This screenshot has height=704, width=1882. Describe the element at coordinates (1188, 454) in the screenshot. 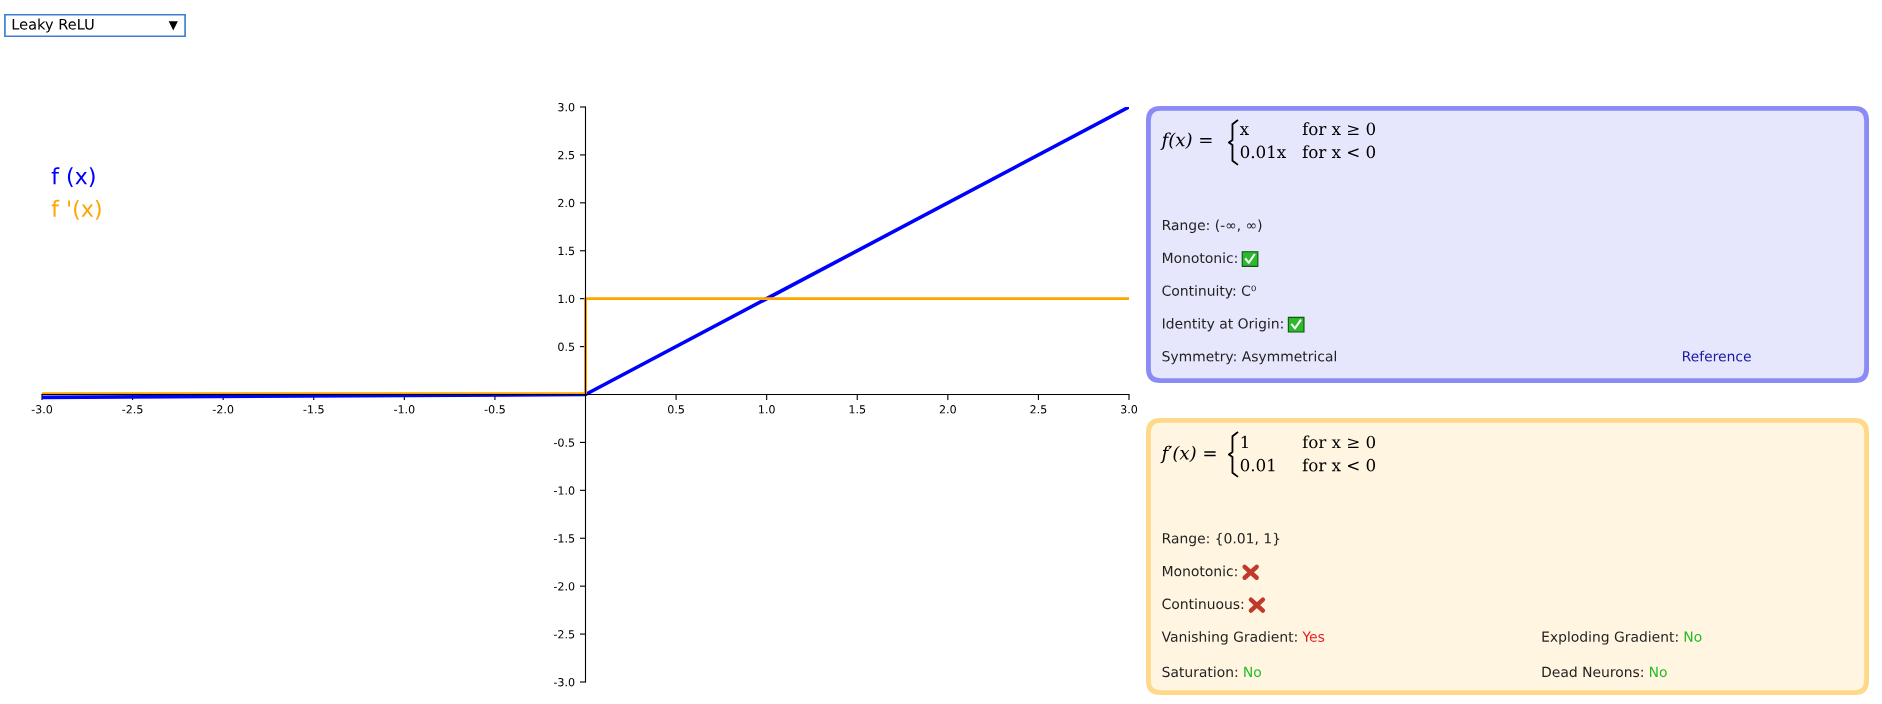

I see `text: f′(x) =` at that location.